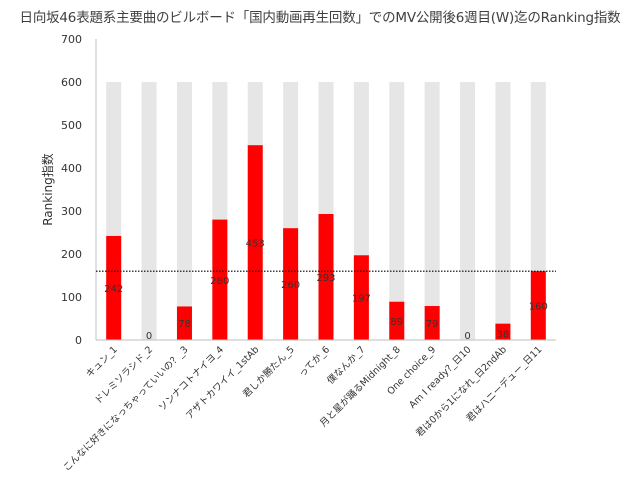  What do you see at coordinates (191, 378) in the screenshot?
I see `category-label-3: ソンナコトナイヨ_4` at bounding box center [191, 378].